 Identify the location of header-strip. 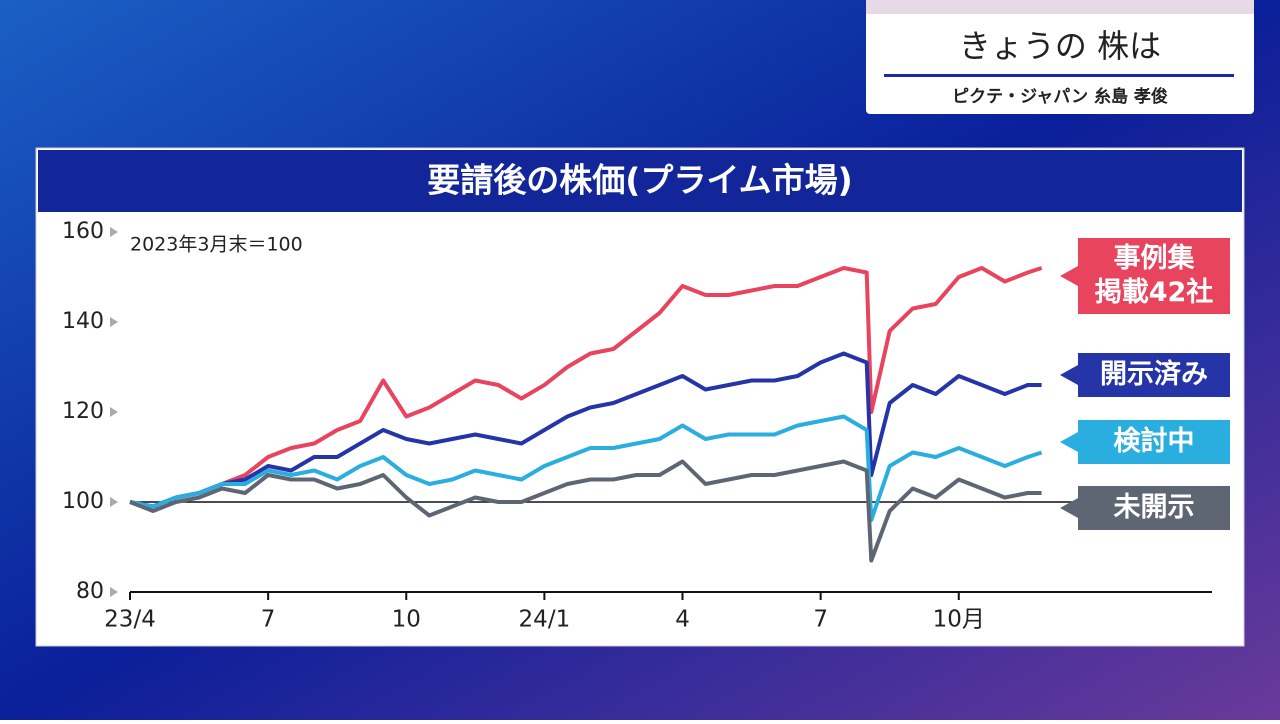
(1060, 7).